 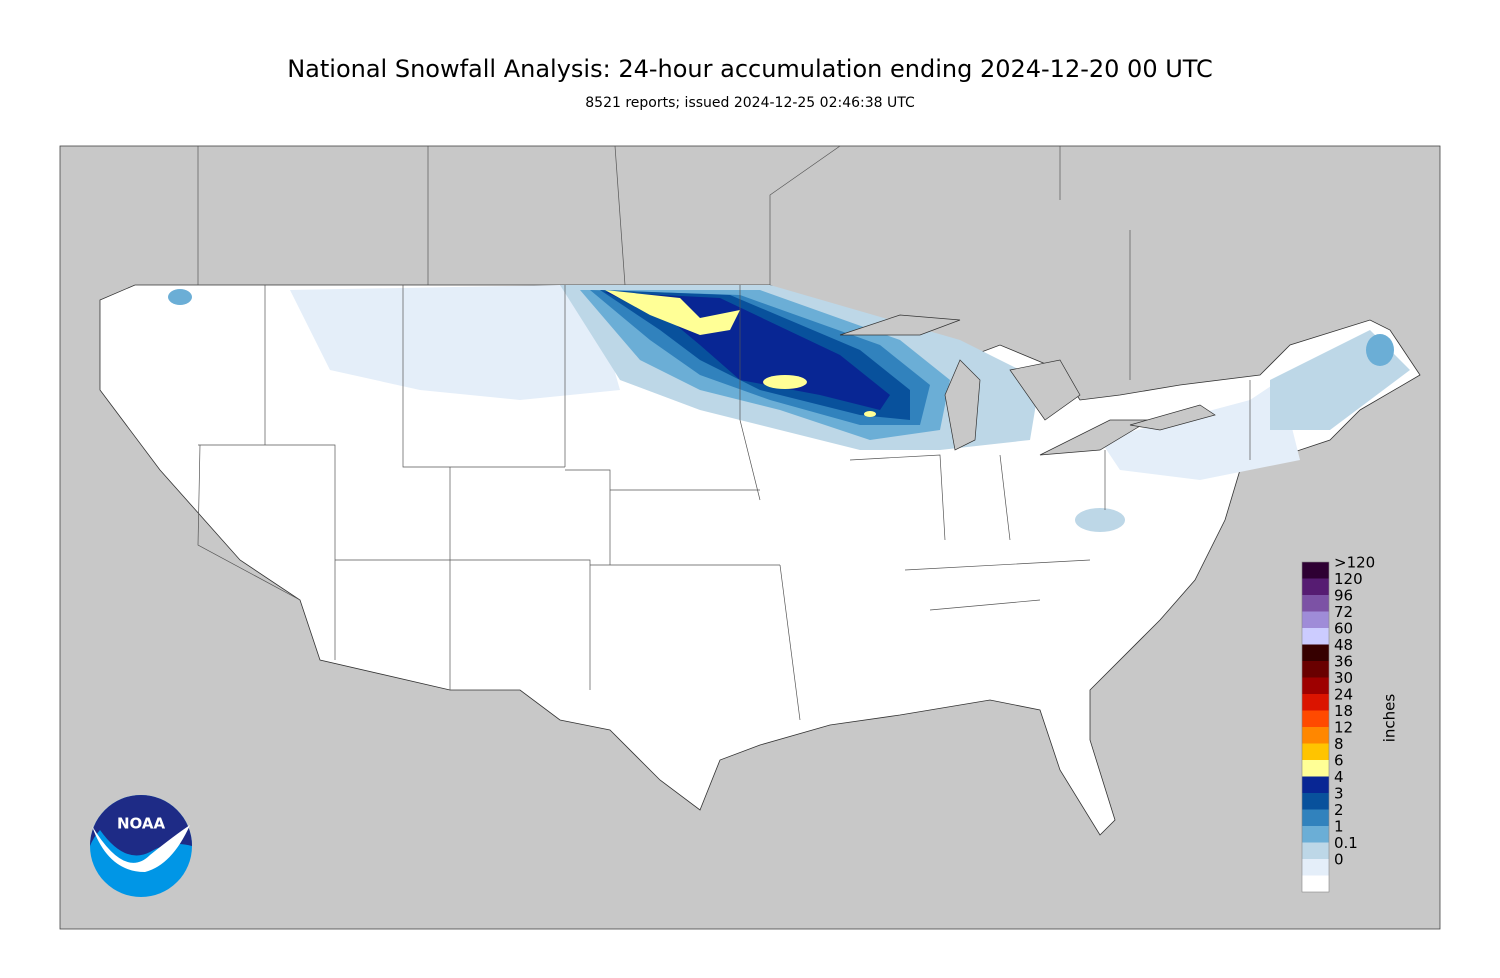 What do you see at coordinates (1315, 883) in the screenshot?
I see `legend-bottom-swatch` at bounding box center [1315, 883].